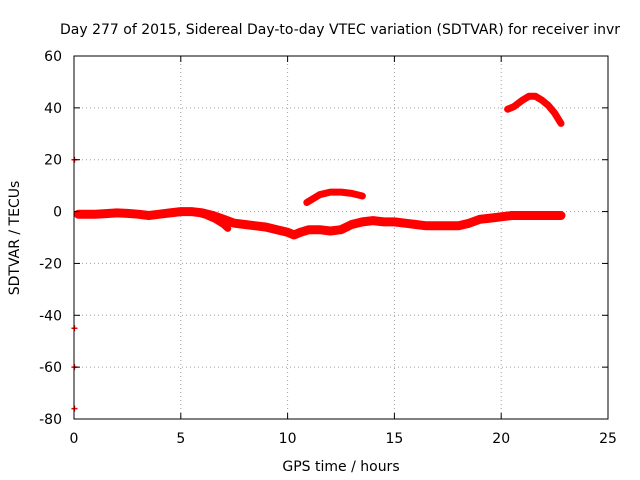 This screenshot has width=640, height=480. What do you see at coordinates (343, 439) in the screenshot?
I see `x-tick-labels: 0 5 10 15 20 25` at bounding box center [343, 439].